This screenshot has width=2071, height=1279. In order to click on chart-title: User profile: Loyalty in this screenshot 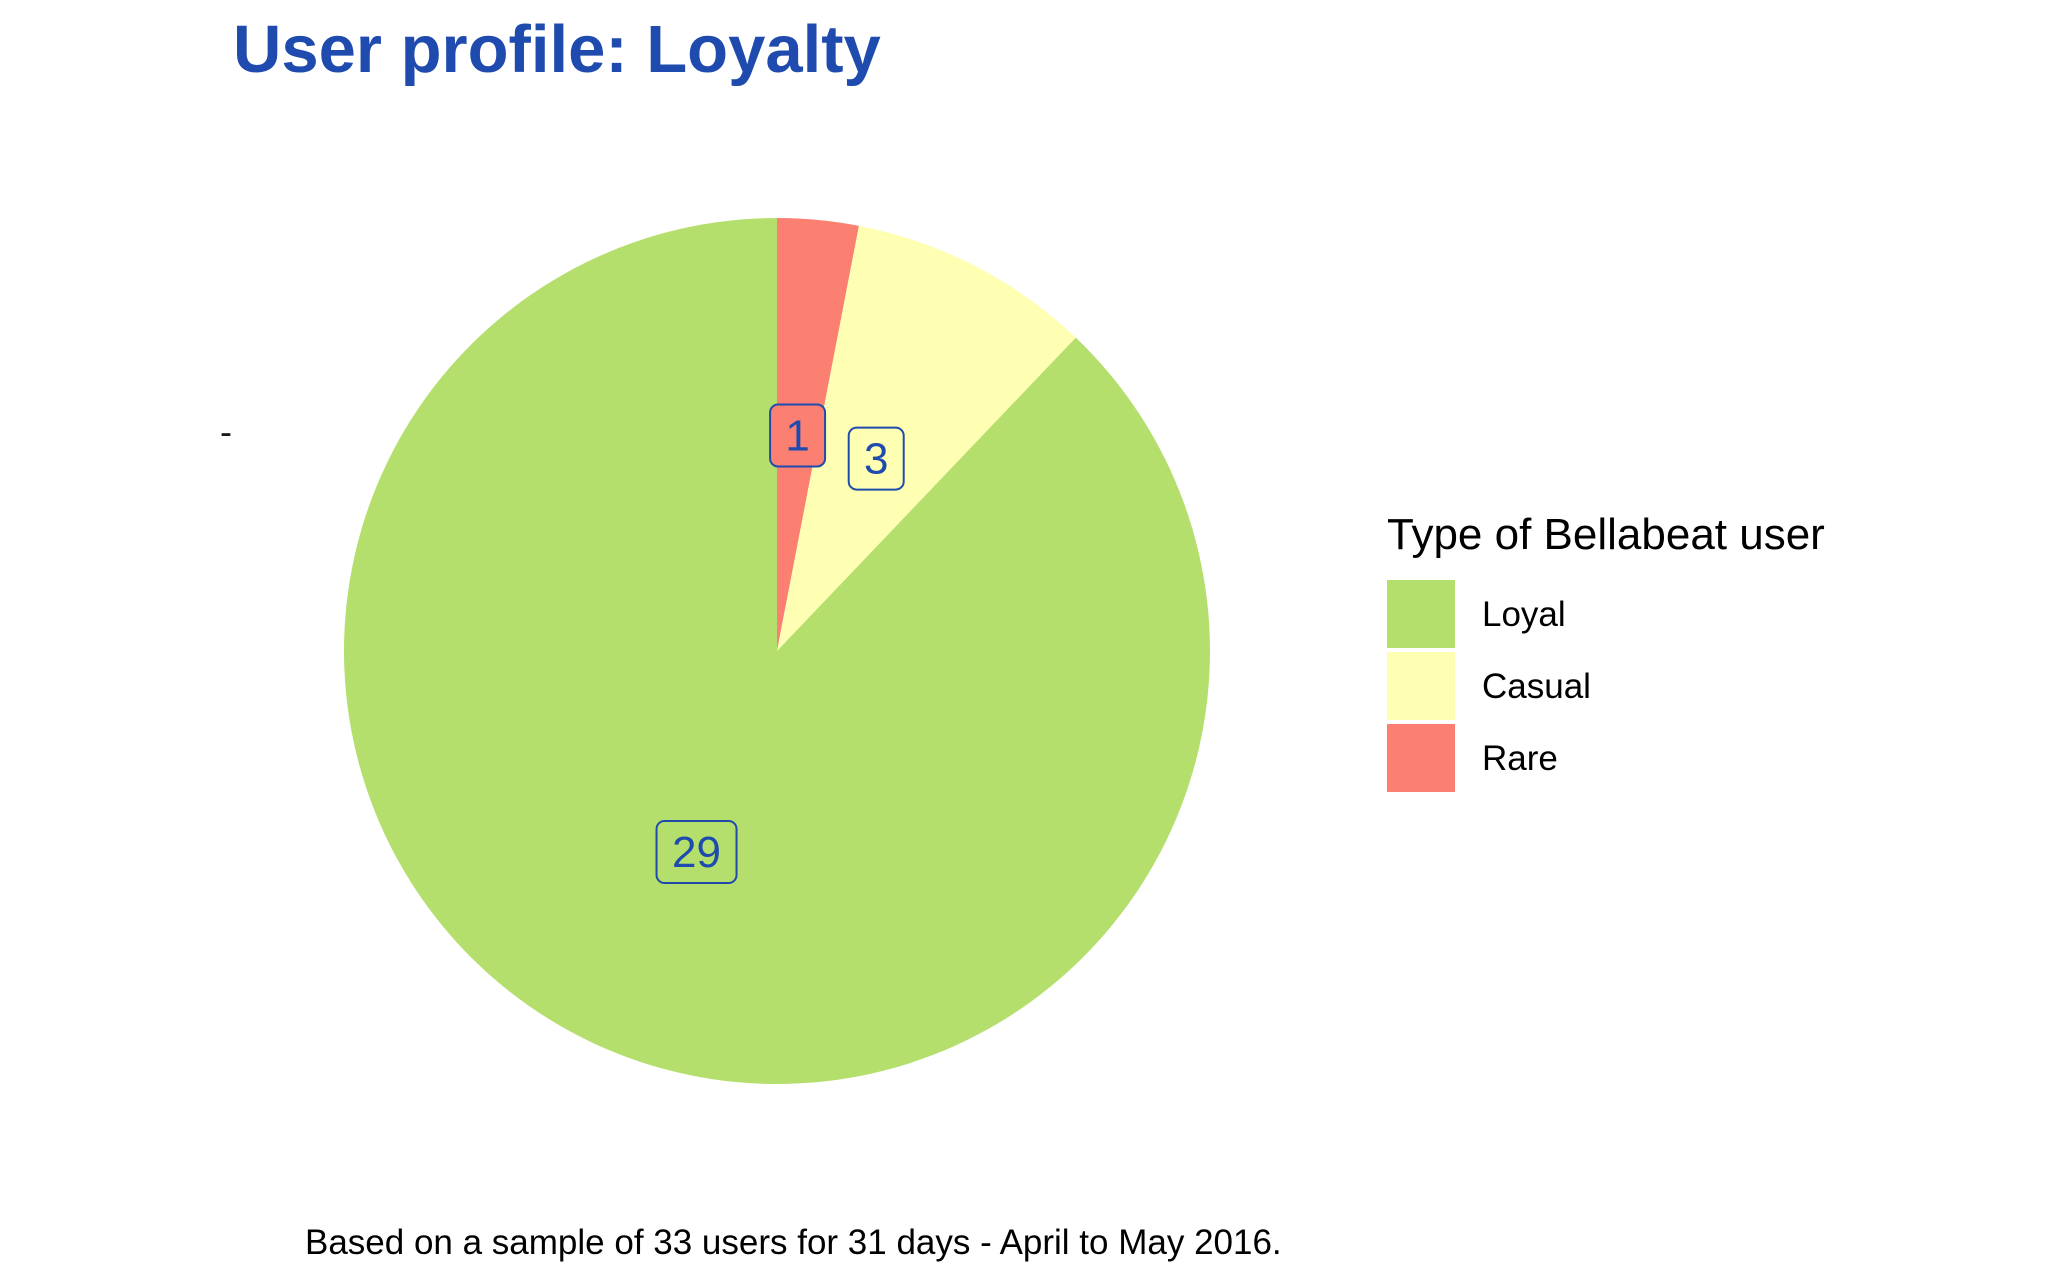, I will do `click(557, 49)`.